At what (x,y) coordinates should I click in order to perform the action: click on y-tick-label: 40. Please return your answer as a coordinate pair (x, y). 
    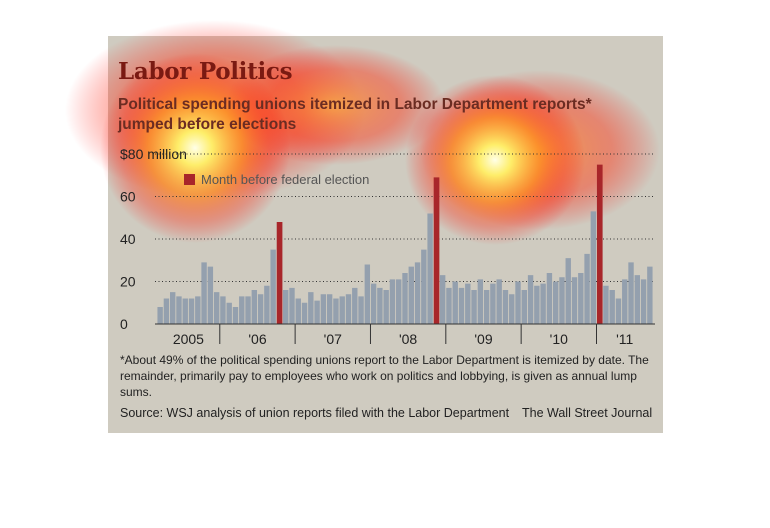
    Looking at the image, I should click on (128, 239).